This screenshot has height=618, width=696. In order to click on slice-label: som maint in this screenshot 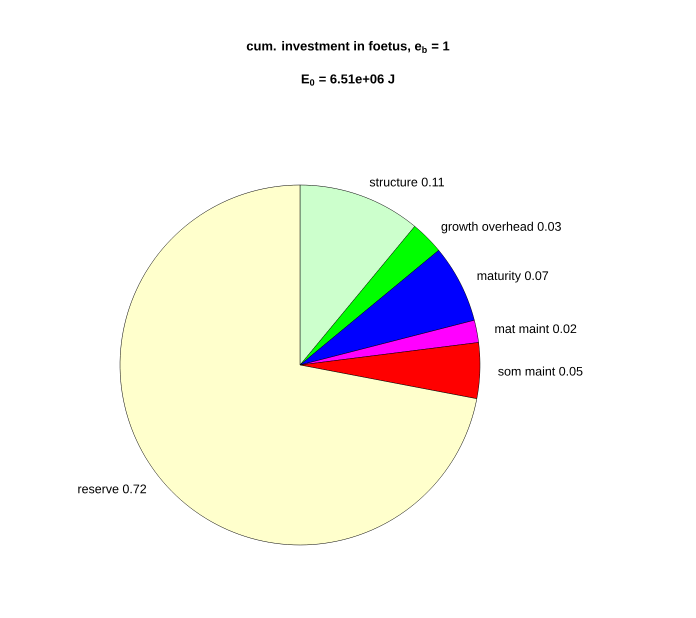, I will do `click(527, 371)`.